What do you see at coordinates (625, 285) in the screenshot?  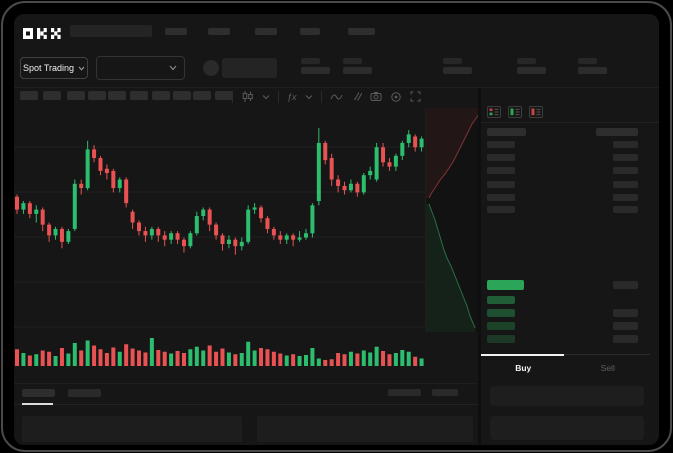 I see `book-cell-placeholder` at bounding box center [625, 285].